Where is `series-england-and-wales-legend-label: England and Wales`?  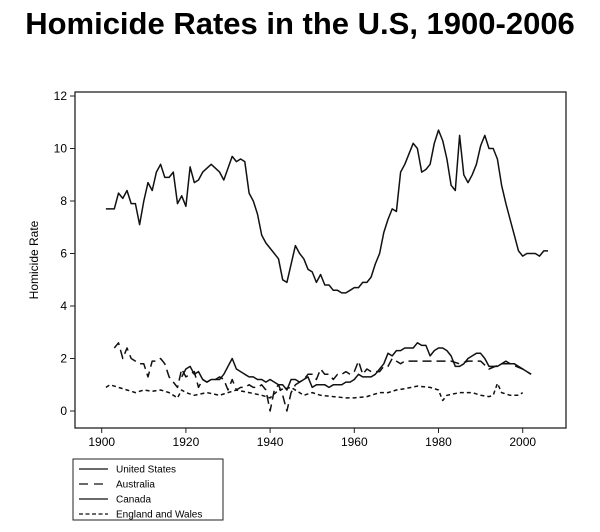 series-england-and-wales-legend-label: England and Wales is located at coordinates (159, 515).